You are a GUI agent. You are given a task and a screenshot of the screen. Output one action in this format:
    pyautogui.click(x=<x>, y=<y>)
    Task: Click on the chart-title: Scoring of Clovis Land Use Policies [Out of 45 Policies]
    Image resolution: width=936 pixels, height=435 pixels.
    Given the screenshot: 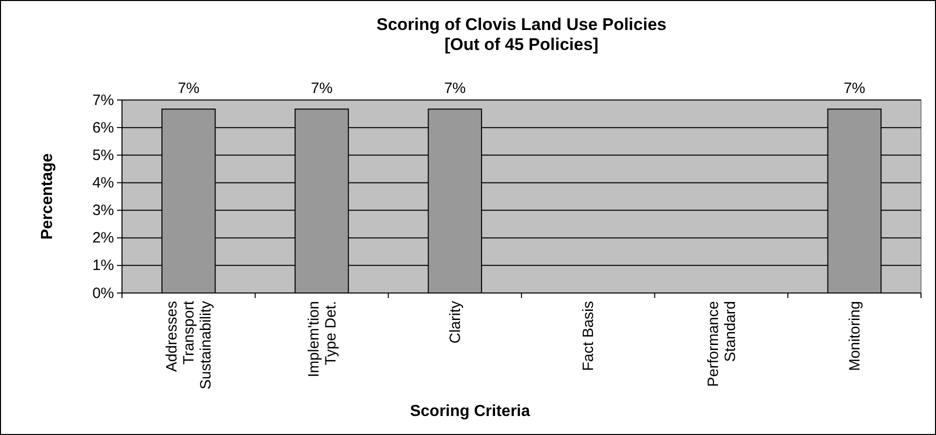 What is the action you would take?
    pyautogui.click(x=521, y=34)
    